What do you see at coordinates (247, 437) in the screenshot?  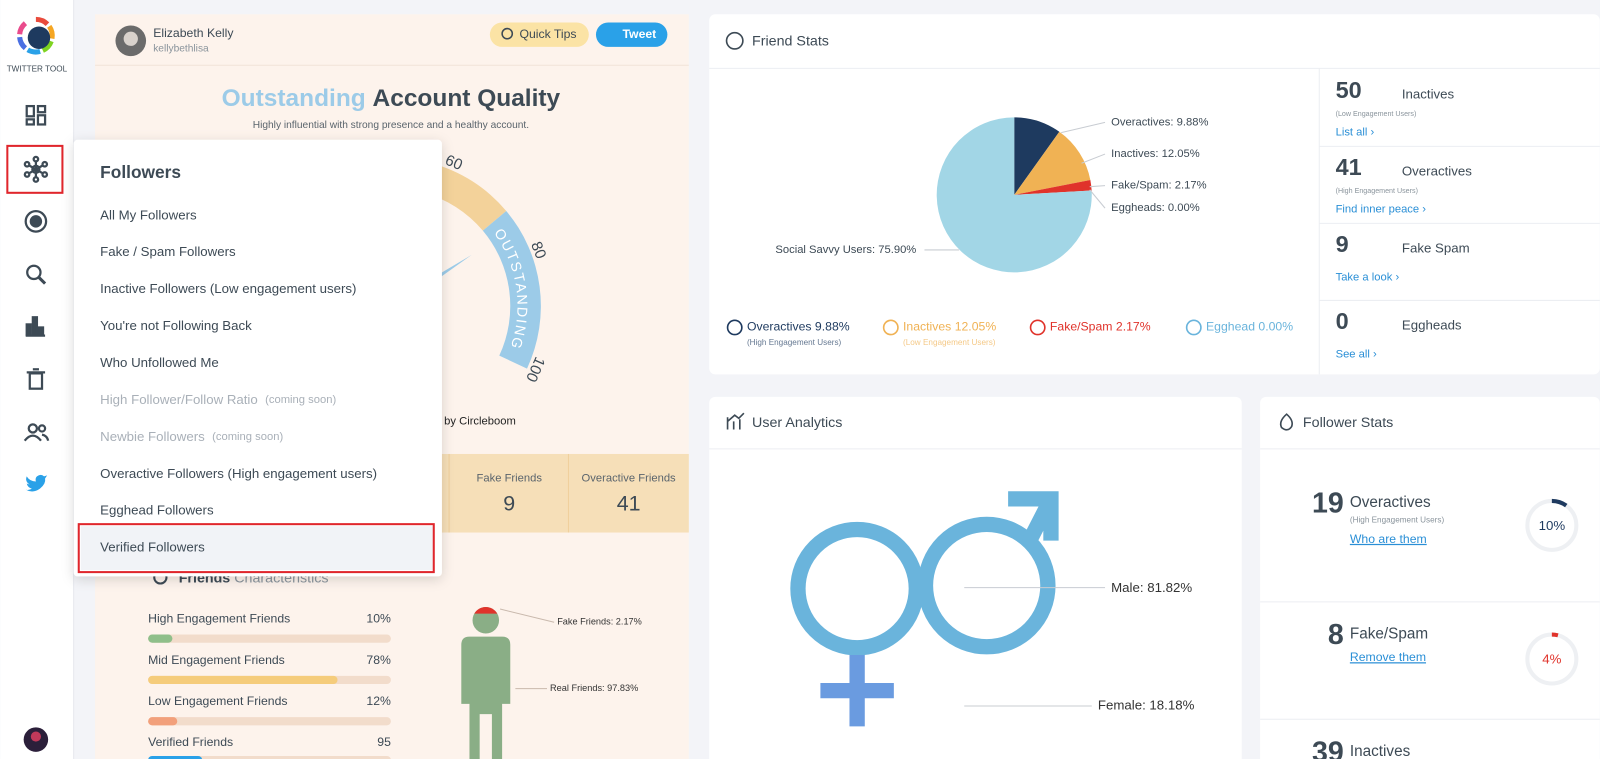 I see `menu-item-note: (coming soon)` at bounding box center [247, 437].